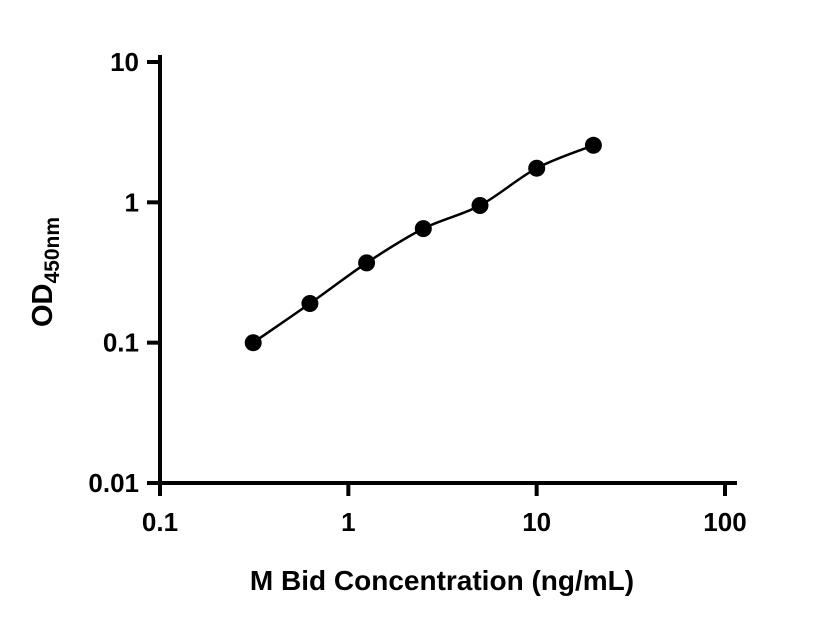 The image size is (816, 640). What do you see at coordinates (348, 522) in the screenshot?
I see `x-axis-tick-label: 1` at bounding box center [348, 522].